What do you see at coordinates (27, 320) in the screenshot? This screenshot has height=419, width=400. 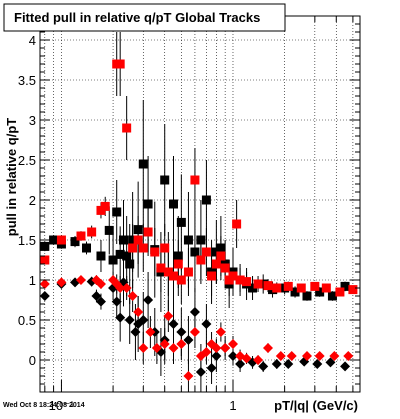 I see `y-tick-label: 0.5` at bounding box center [27, 320].